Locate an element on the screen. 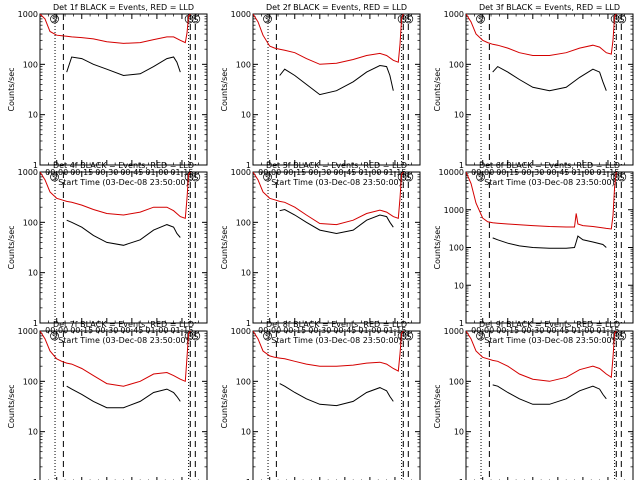 Image resolution: width=640 pixels, height=480 pixels. panel-title: Det 2f BLACK = Events, RED = LLD is located at coordinates (336, 7).